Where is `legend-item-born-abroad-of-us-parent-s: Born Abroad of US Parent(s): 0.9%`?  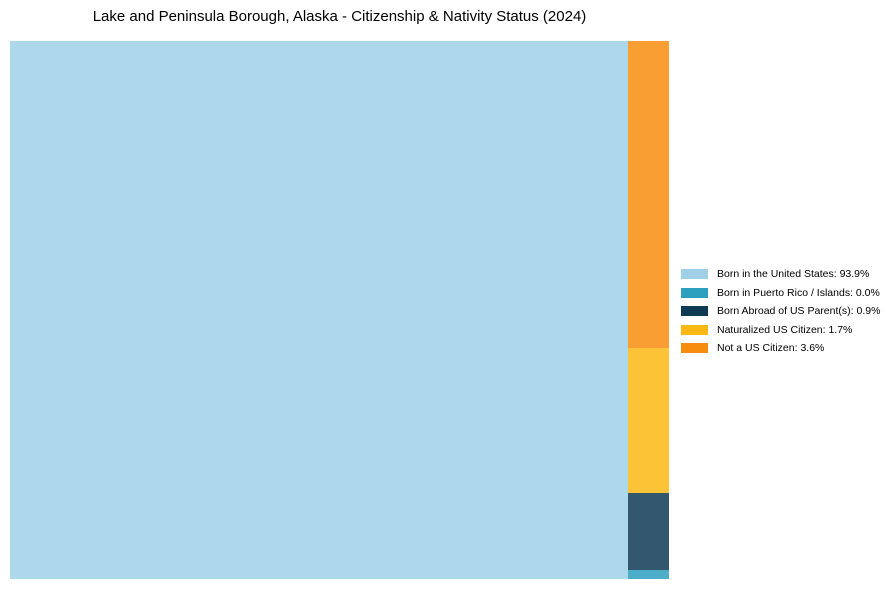 legend-item-born-abroad-of-us-parent-s: Born Abroad of US Parent(s): 0.9% is located at coordinates (780, 311).